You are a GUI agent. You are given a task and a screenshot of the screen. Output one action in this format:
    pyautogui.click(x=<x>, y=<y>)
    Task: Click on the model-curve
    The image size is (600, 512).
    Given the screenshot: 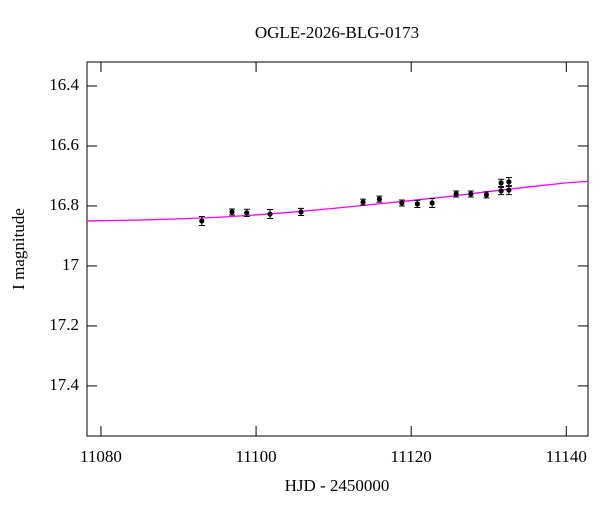 What is the action you would take?
    pyautogui.click(x=337, y=201)
    